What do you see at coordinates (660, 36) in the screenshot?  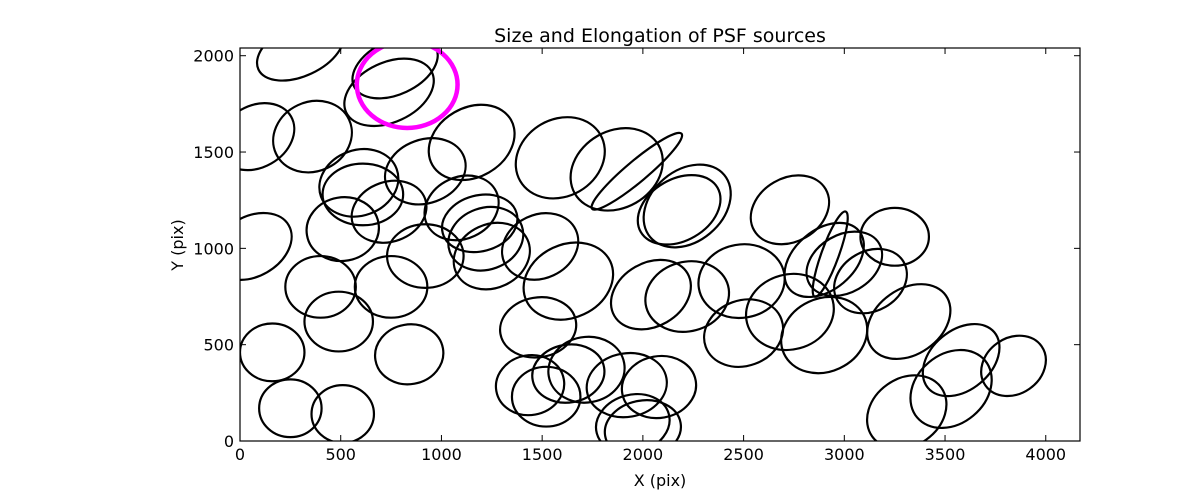 I see `chart-title: Size and Elongation of PSF sources` at bounding box center [660, 36].